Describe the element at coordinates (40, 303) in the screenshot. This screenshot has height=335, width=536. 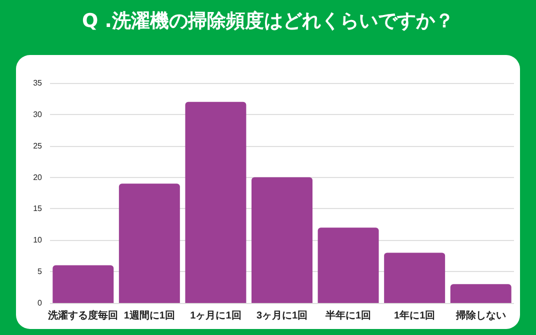
I see `y-tick-label: 0` at that location.